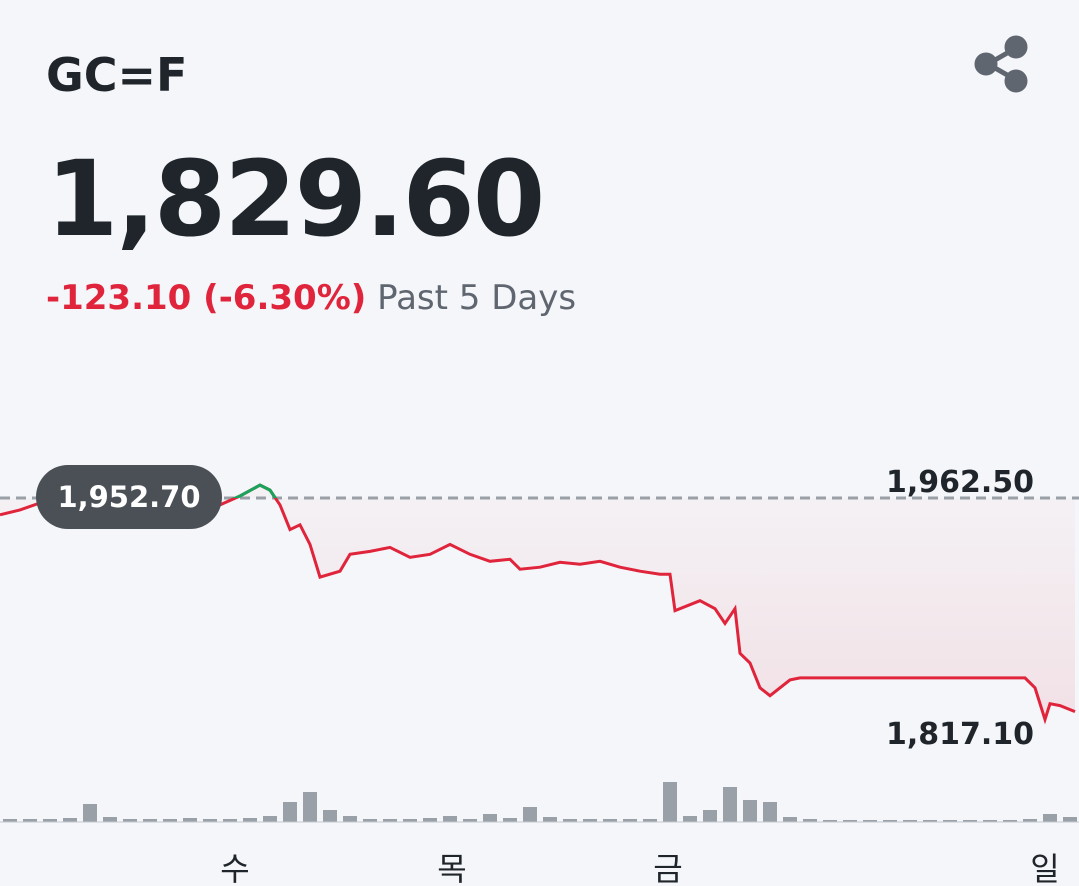  I want to click on change-row: -123.10 (-6.30%) Past 5 Days, so click(311, 298).